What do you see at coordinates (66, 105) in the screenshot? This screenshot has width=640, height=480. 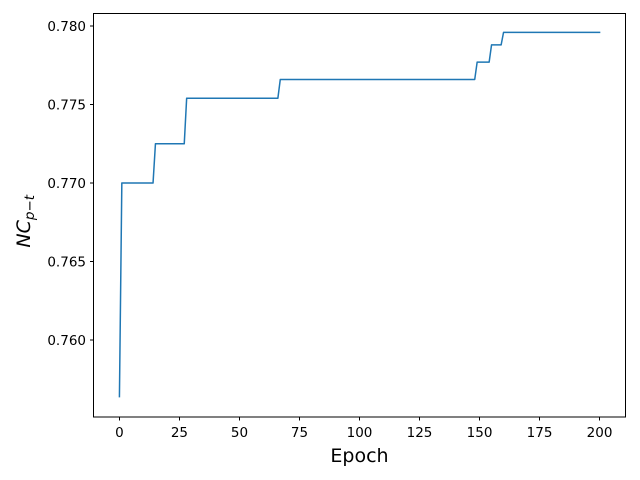 I see `y-tick-label: 0.775` at bounding box center [66, 105].